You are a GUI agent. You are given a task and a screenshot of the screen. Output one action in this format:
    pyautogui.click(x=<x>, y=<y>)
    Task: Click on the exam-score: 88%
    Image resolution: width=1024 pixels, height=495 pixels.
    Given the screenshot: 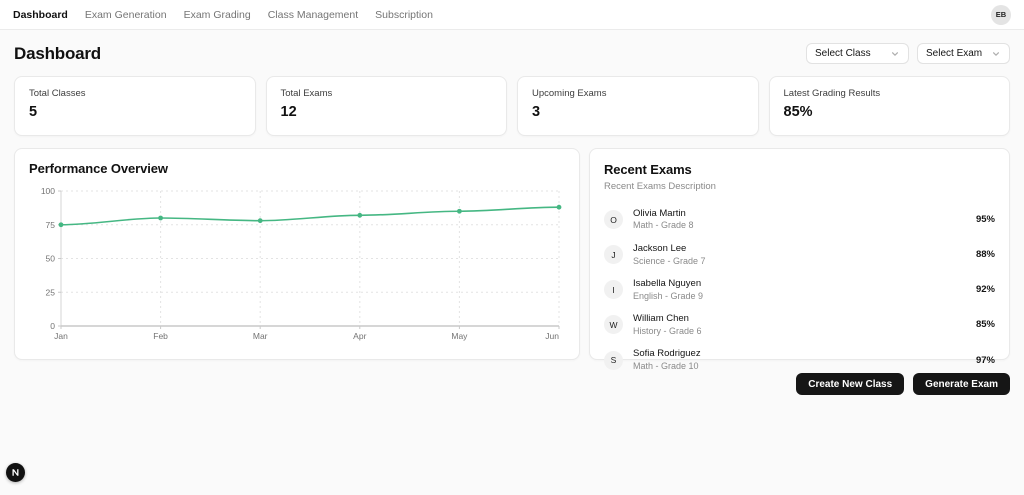 What is the action you would take?
    pyautogui.click(x=985, y=255)
    